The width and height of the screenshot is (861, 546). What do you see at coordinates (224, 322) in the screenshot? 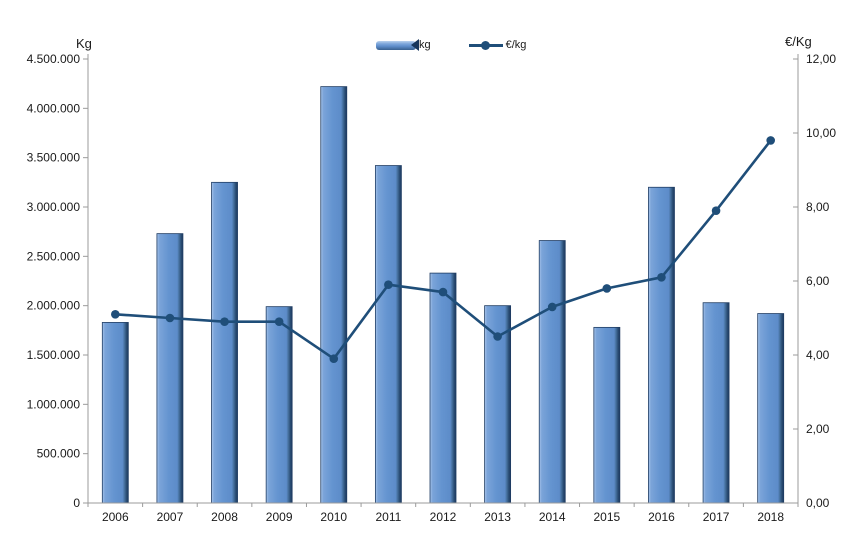
I see `line-point-2008` at bounding box center [224, 322].